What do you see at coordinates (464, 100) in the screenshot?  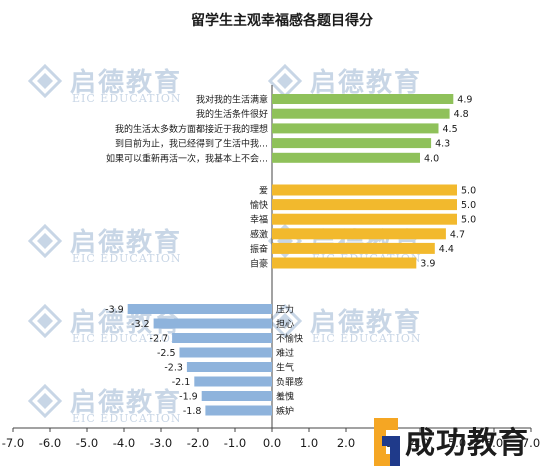 I see `data-label: 4.9` at bounding box center [464, 100].